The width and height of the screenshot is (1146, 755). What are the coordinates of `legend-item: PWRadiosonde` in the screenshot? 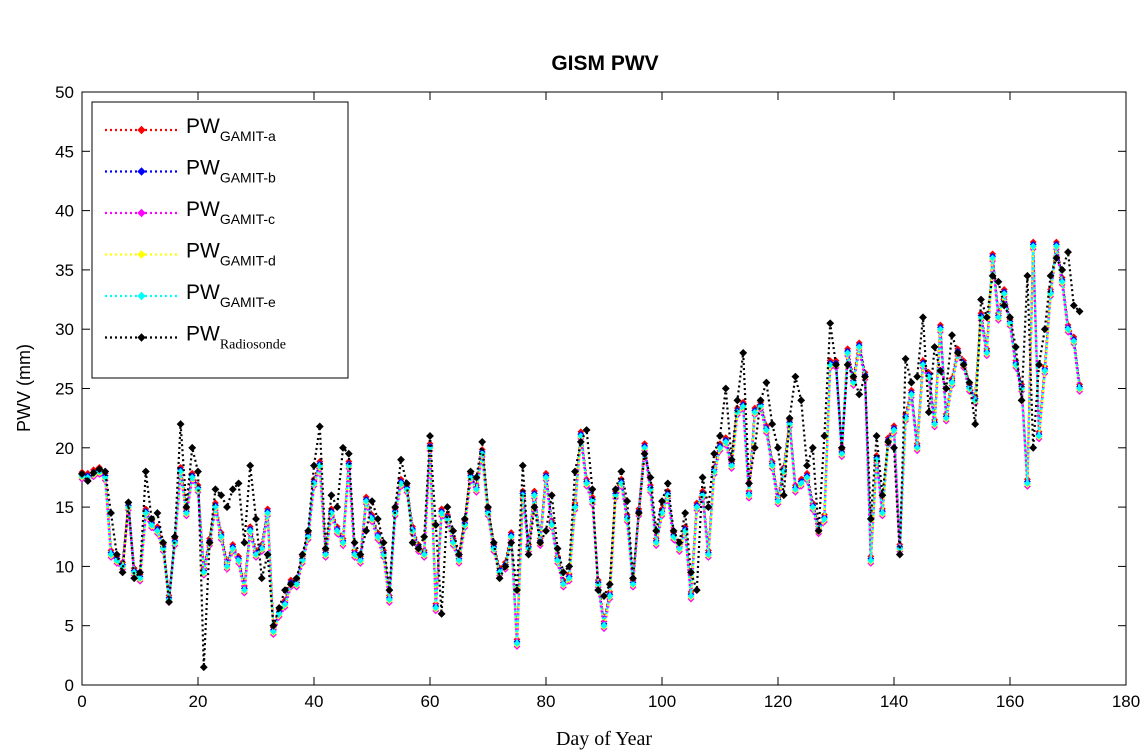 It's located at (195, 338).